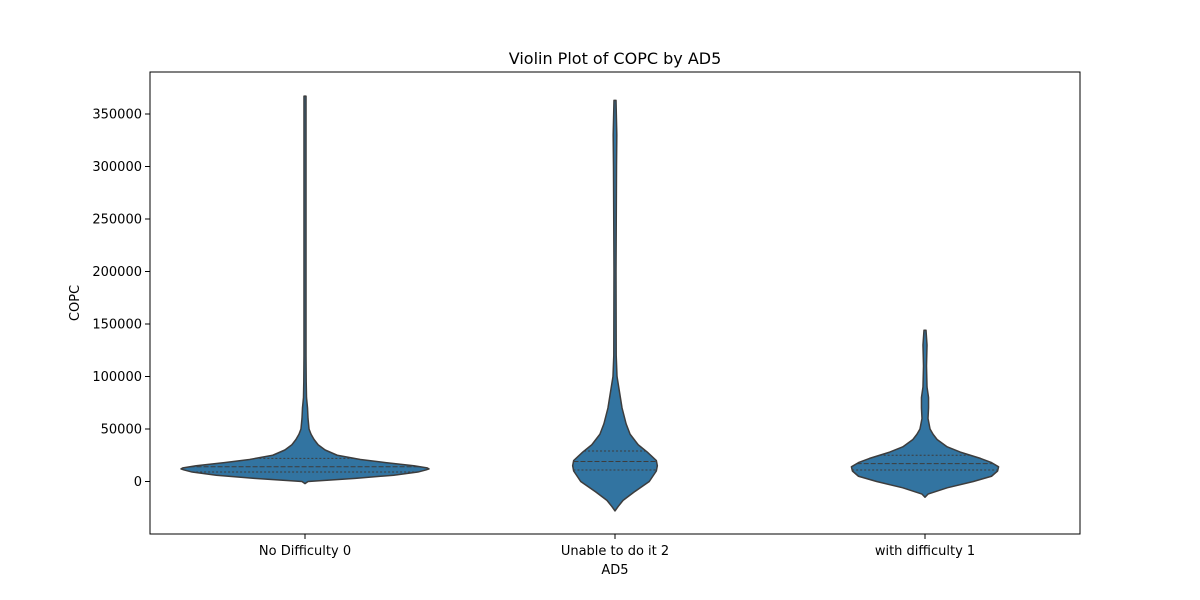 This screenshot has height=600, width=1200. Describe the element at coordinates (75, 303) in the screenshot. I see `y-axis-label: COPC` at that location.